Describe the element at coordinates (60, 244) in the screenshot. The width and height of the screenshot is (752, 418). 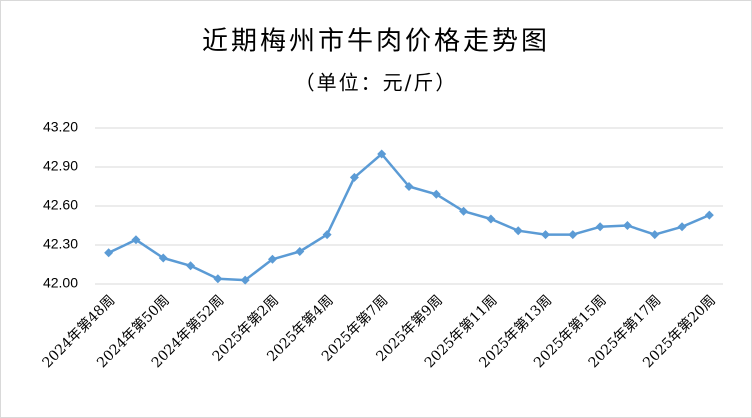
I see `y-tick-label: 42.30` at that location.